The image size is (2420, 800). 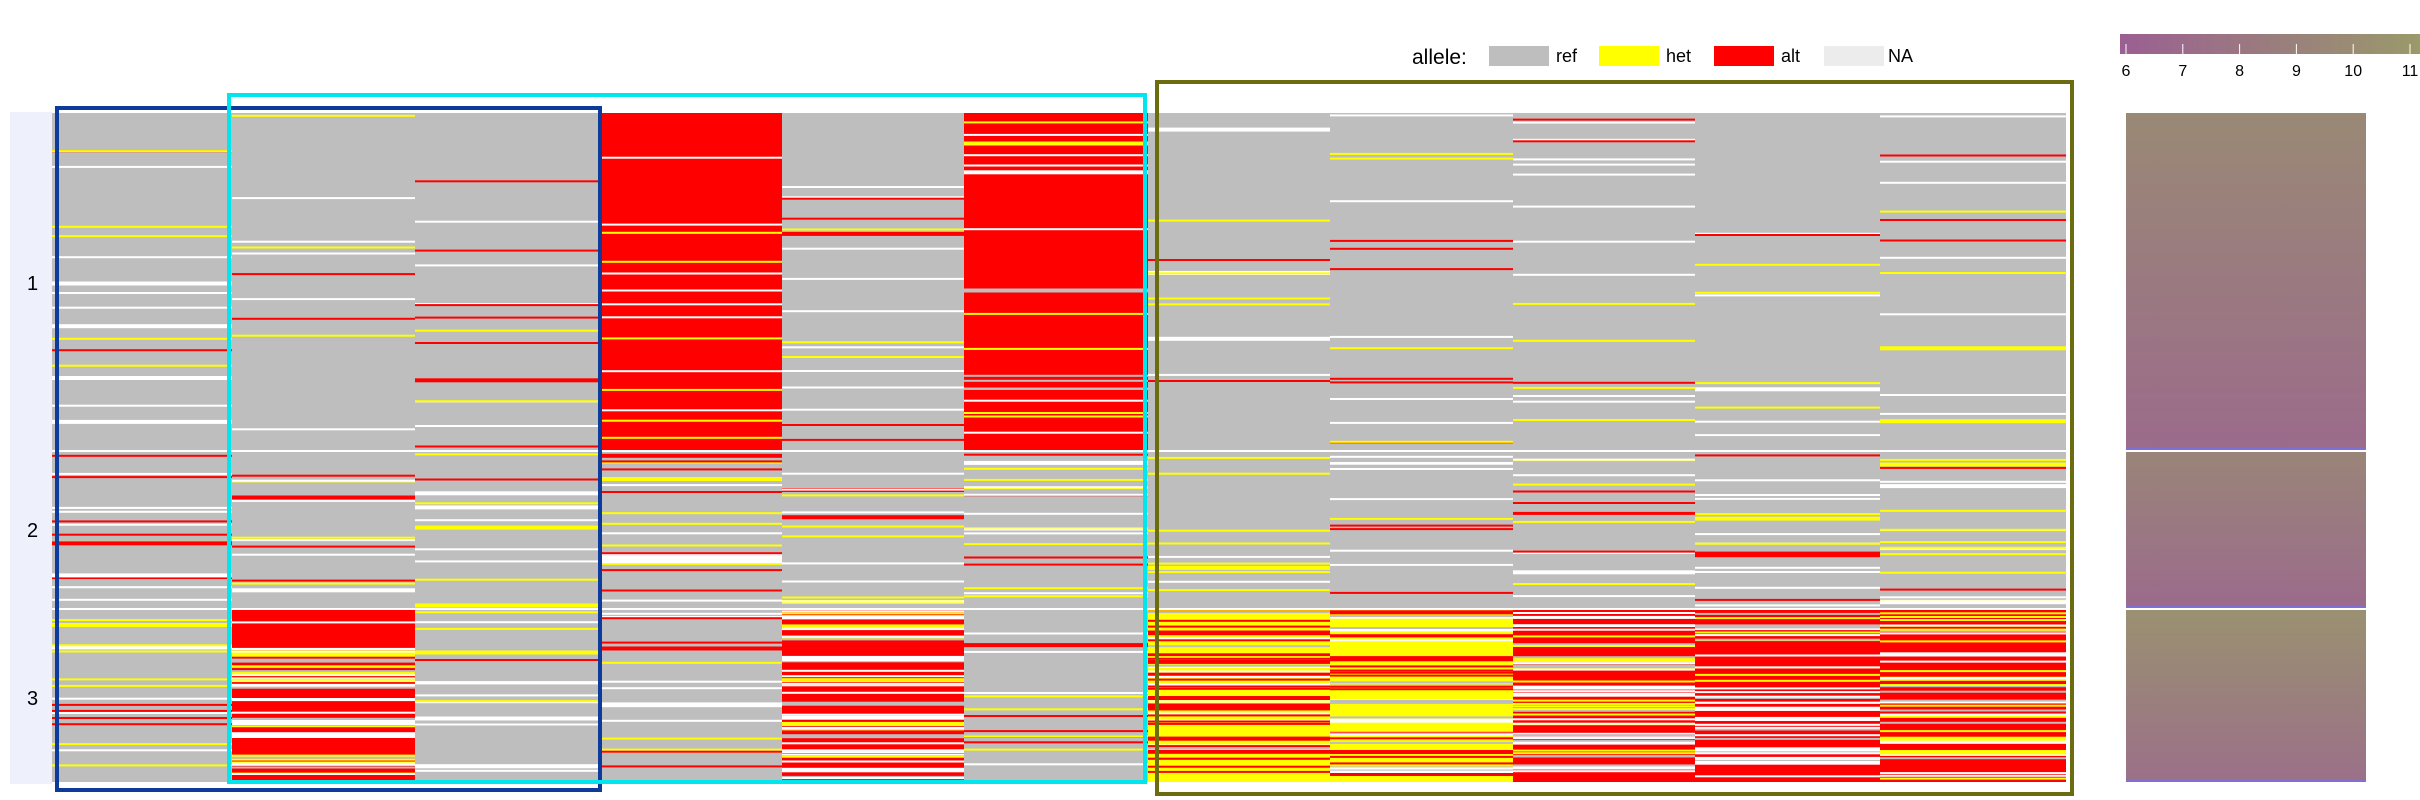 What do you see at coordinates (32, 531) in the screenshot?
I see `row-group-label-2: 2` at bounding box center [32, 531].